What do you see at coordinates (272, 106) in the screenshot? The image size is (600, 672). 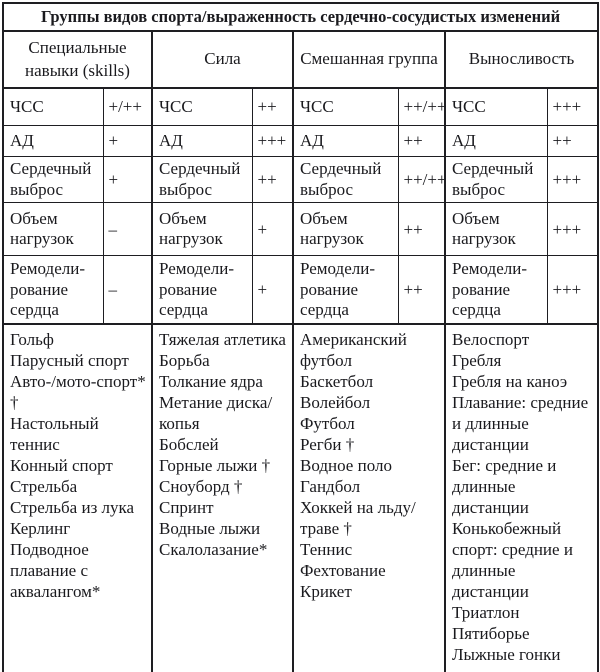 I see `param-value-hr: ++` at bounding box center [272, 106].